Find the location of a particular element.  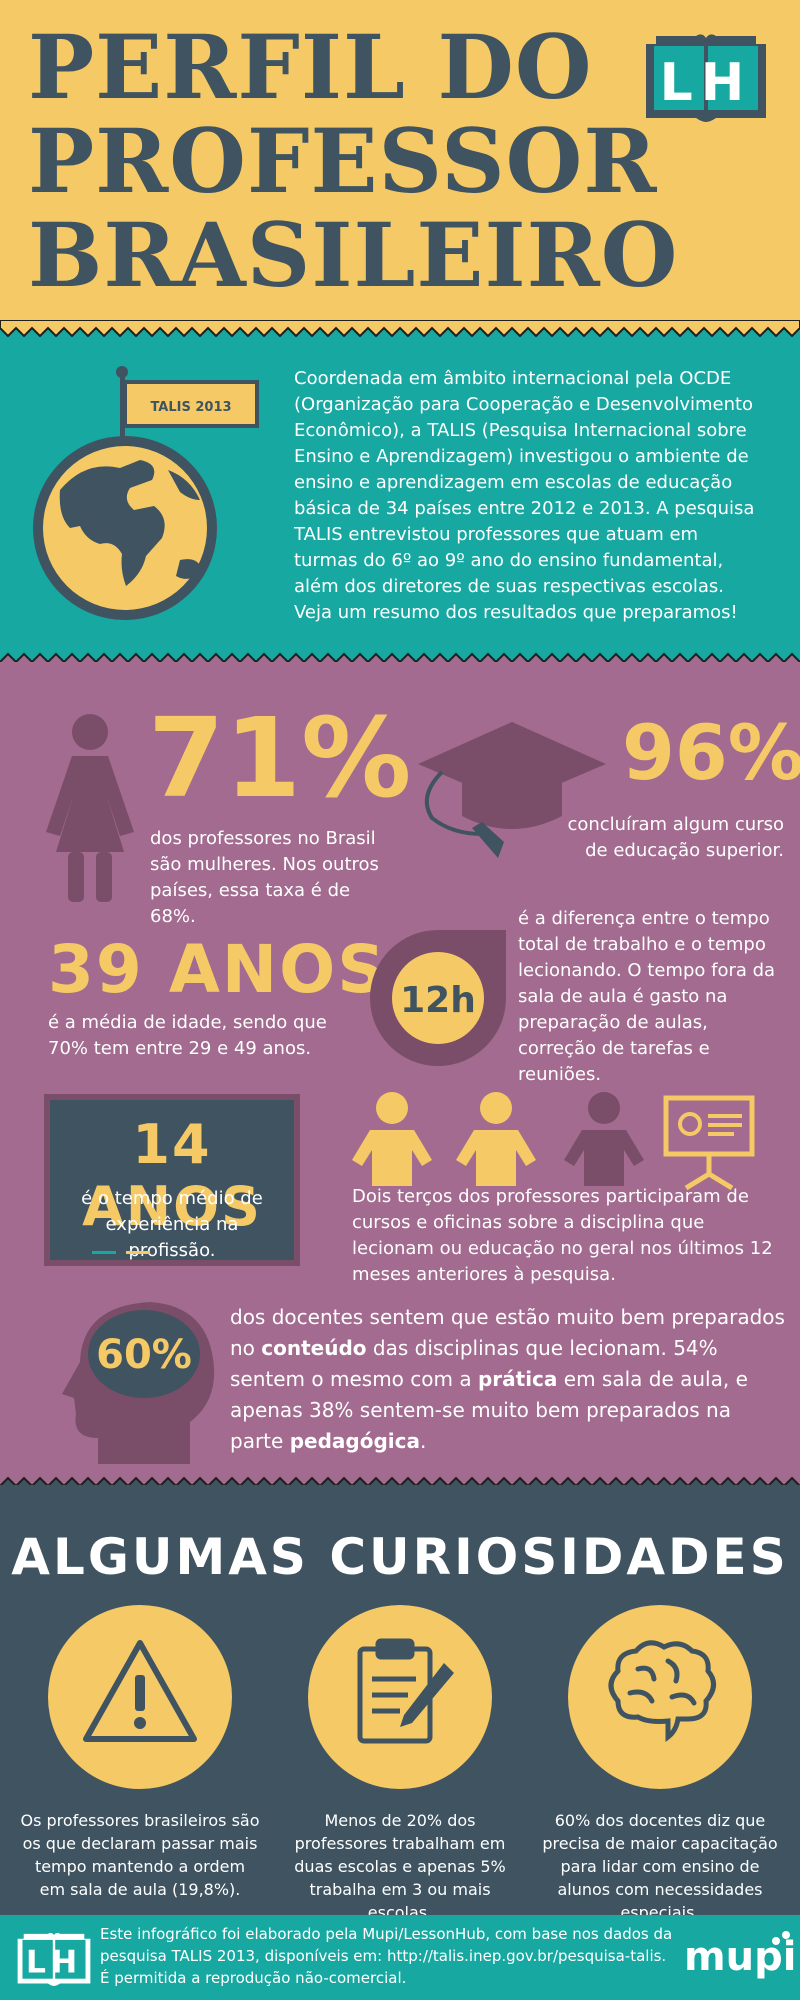

title-line-2: PROFESSOR is located at coordinates (343, 161).